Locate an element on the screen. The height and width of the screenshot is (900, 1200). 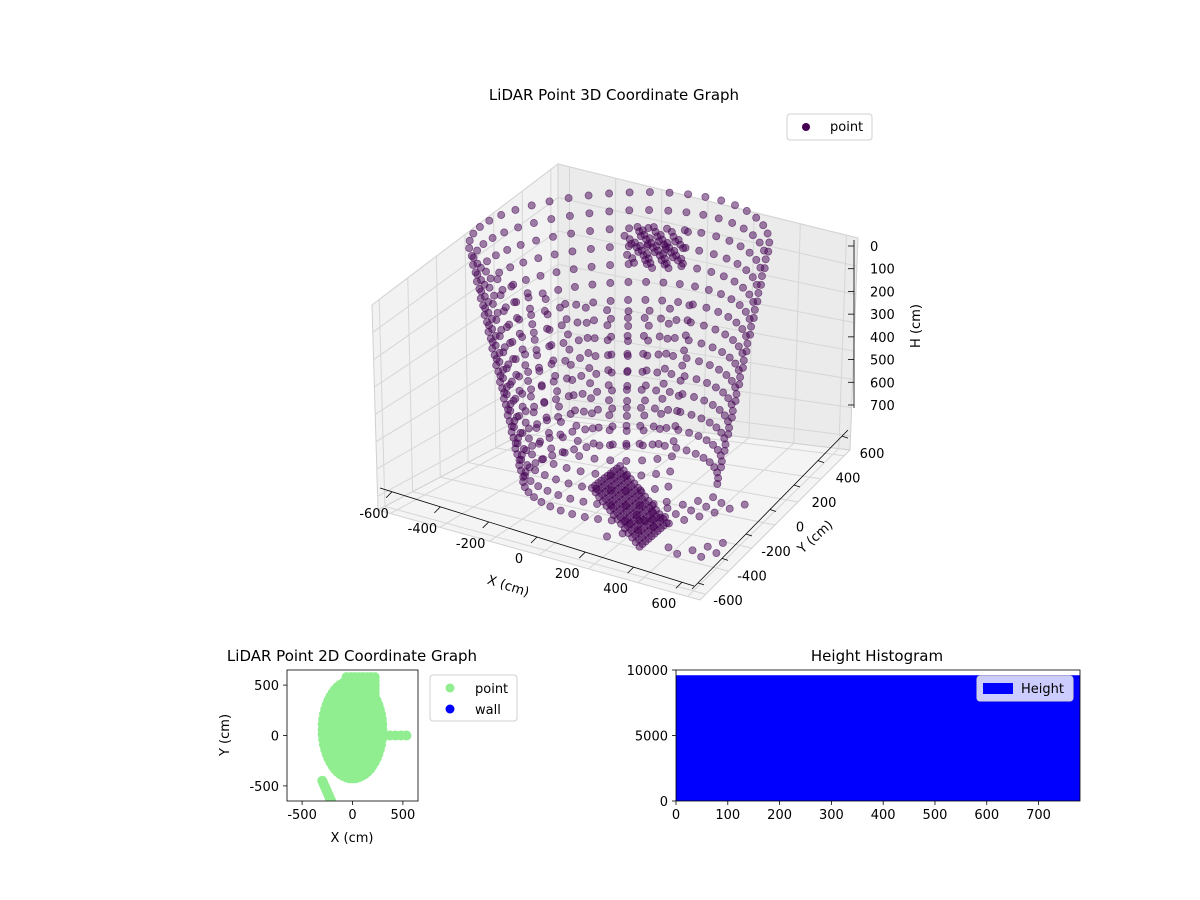
x-axis-label-2d: X (cm) is located at coordinates (352, 838).